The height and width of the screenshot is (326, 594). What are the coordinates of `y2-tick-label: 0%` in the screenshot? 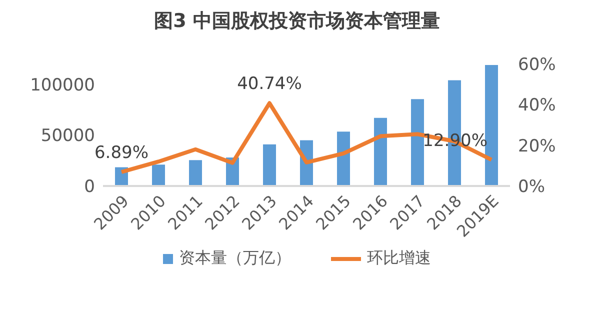 It's located at (531, 187).